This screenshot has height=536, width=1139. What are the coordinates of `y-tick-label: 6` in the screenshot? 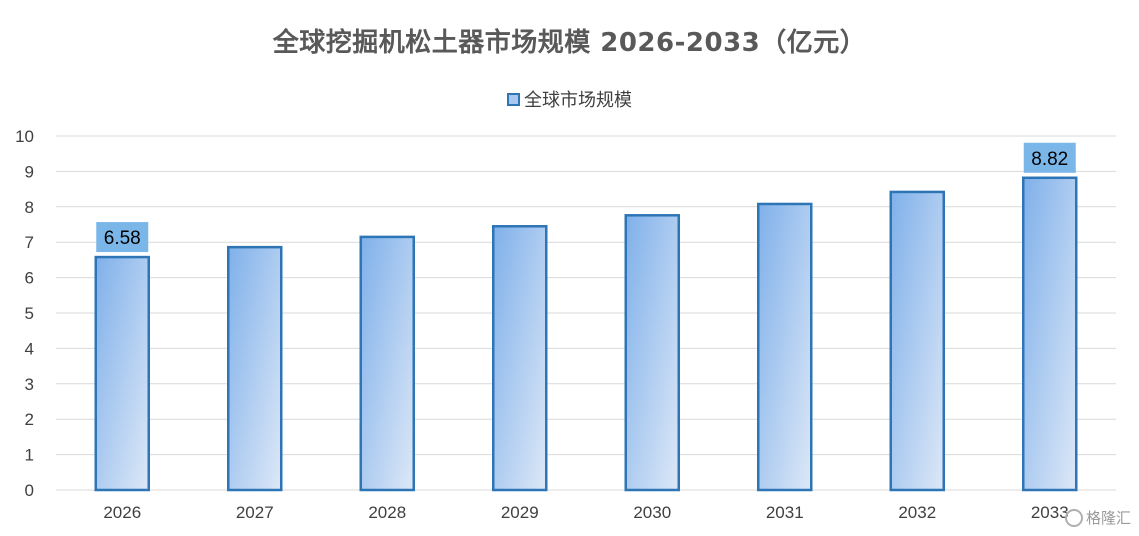 It's located at (29, 278).